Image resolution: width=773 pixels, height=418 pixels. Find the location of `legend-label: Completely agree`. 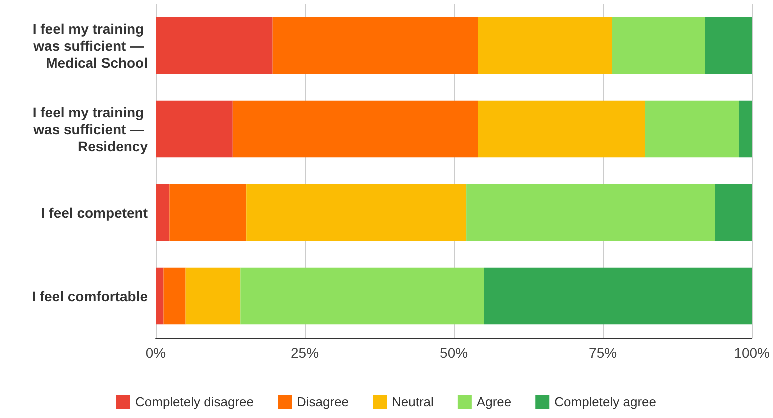

legend-label: Completely agree is located at coordinates (605, 402).